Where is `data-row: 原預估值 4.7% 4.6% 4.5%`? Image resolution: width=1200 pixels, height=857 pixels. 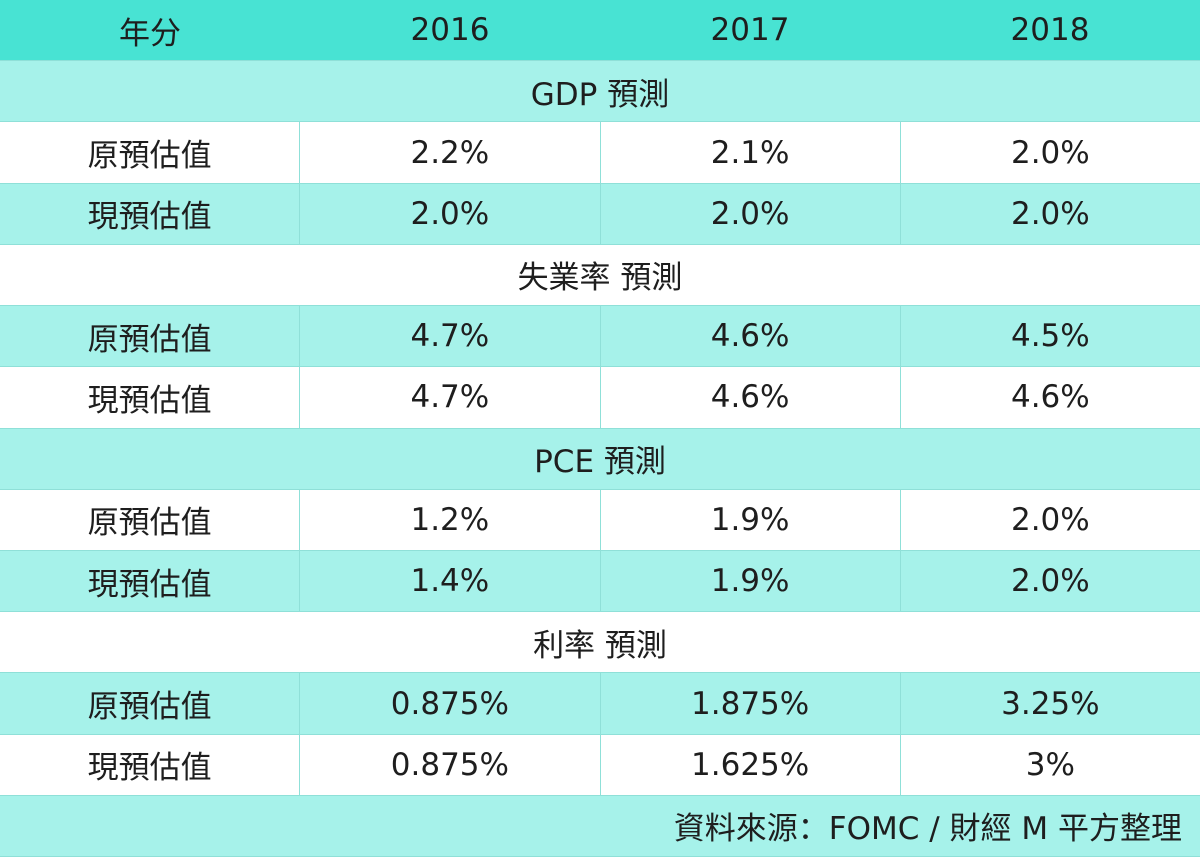 data-row: 原預估值 4.7% 4.6% 4.5% is located at coordinates (600, 337).